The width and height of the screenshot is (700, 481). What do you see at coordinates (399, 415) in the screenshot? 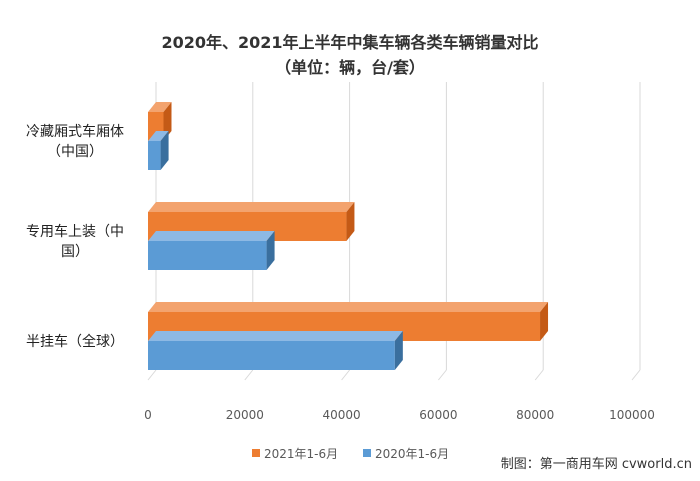
I see `x-tick-labels: 0 20000 40000 60000 80000 100000` at bounding box center [399, 415].